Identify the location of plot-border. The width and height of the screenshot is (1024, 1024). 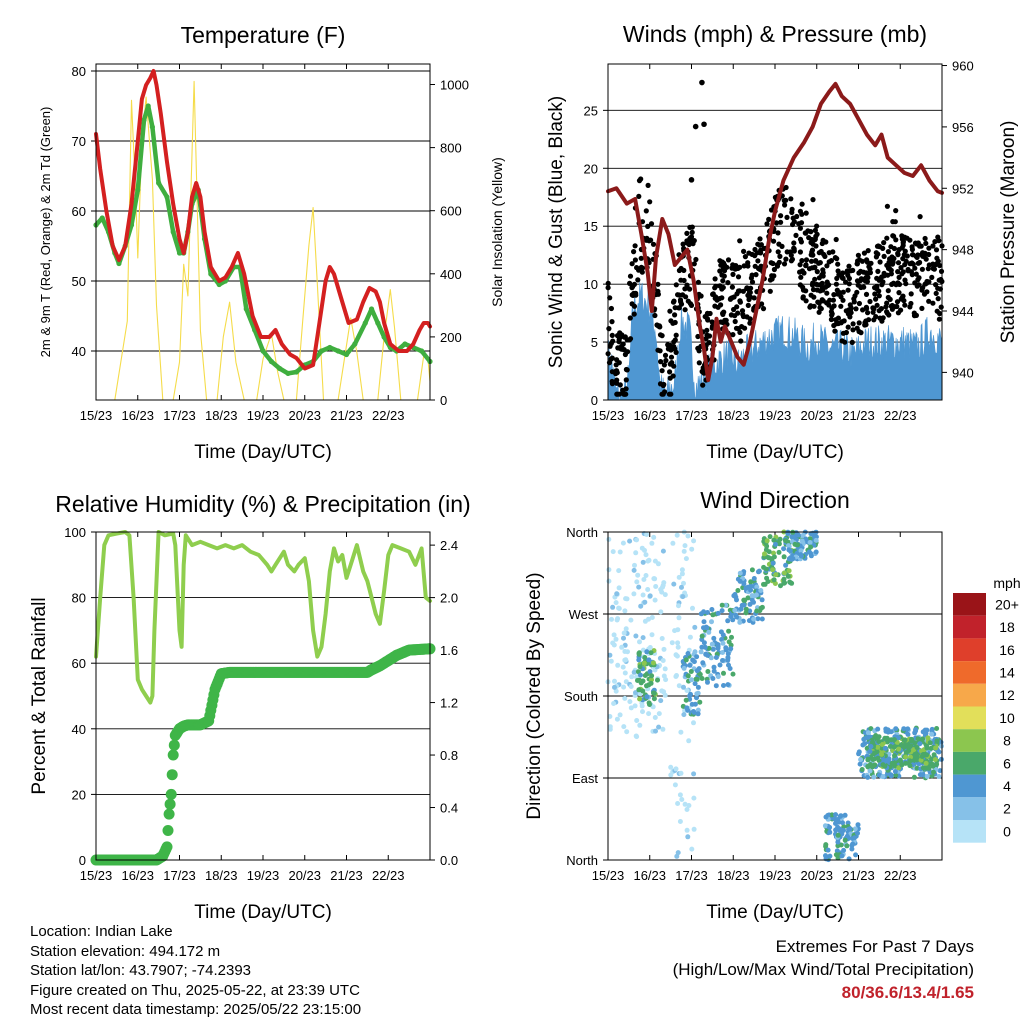
(775, 696).